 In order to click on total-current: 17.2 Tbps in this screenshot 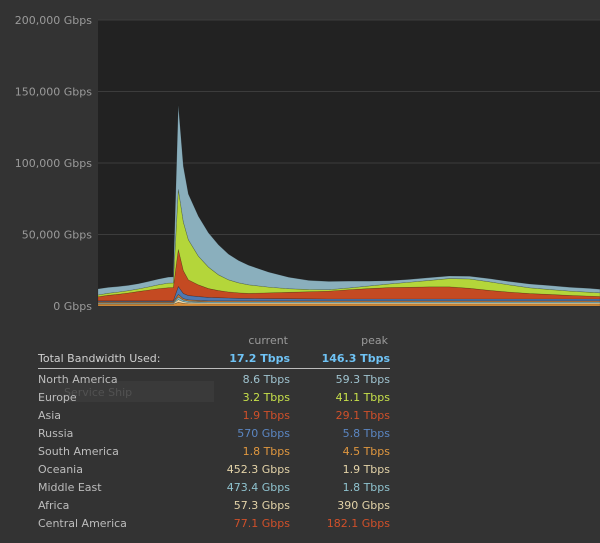, I will do `click(259, 358)`.